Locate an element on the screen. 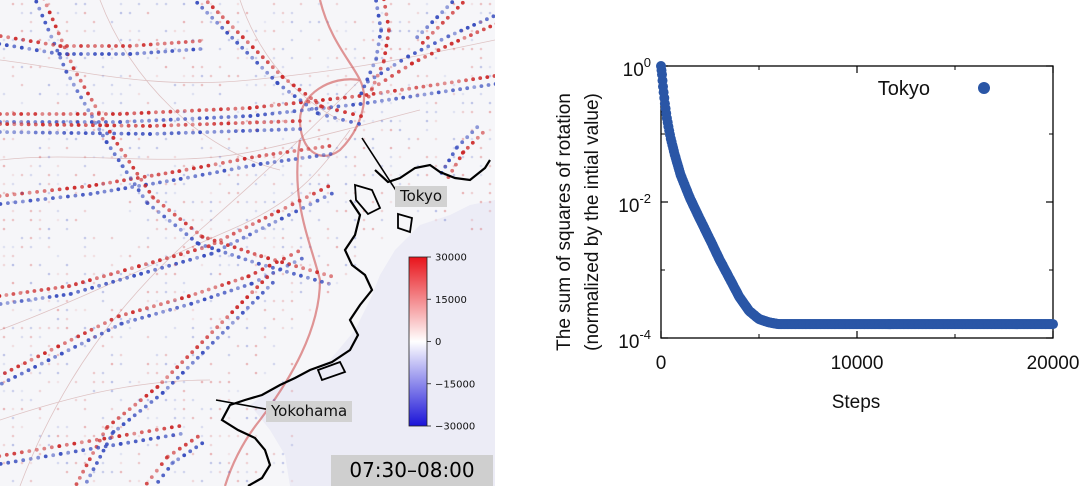  legend-label-tokyo: Tokyo is located at coordinates (904, 89).